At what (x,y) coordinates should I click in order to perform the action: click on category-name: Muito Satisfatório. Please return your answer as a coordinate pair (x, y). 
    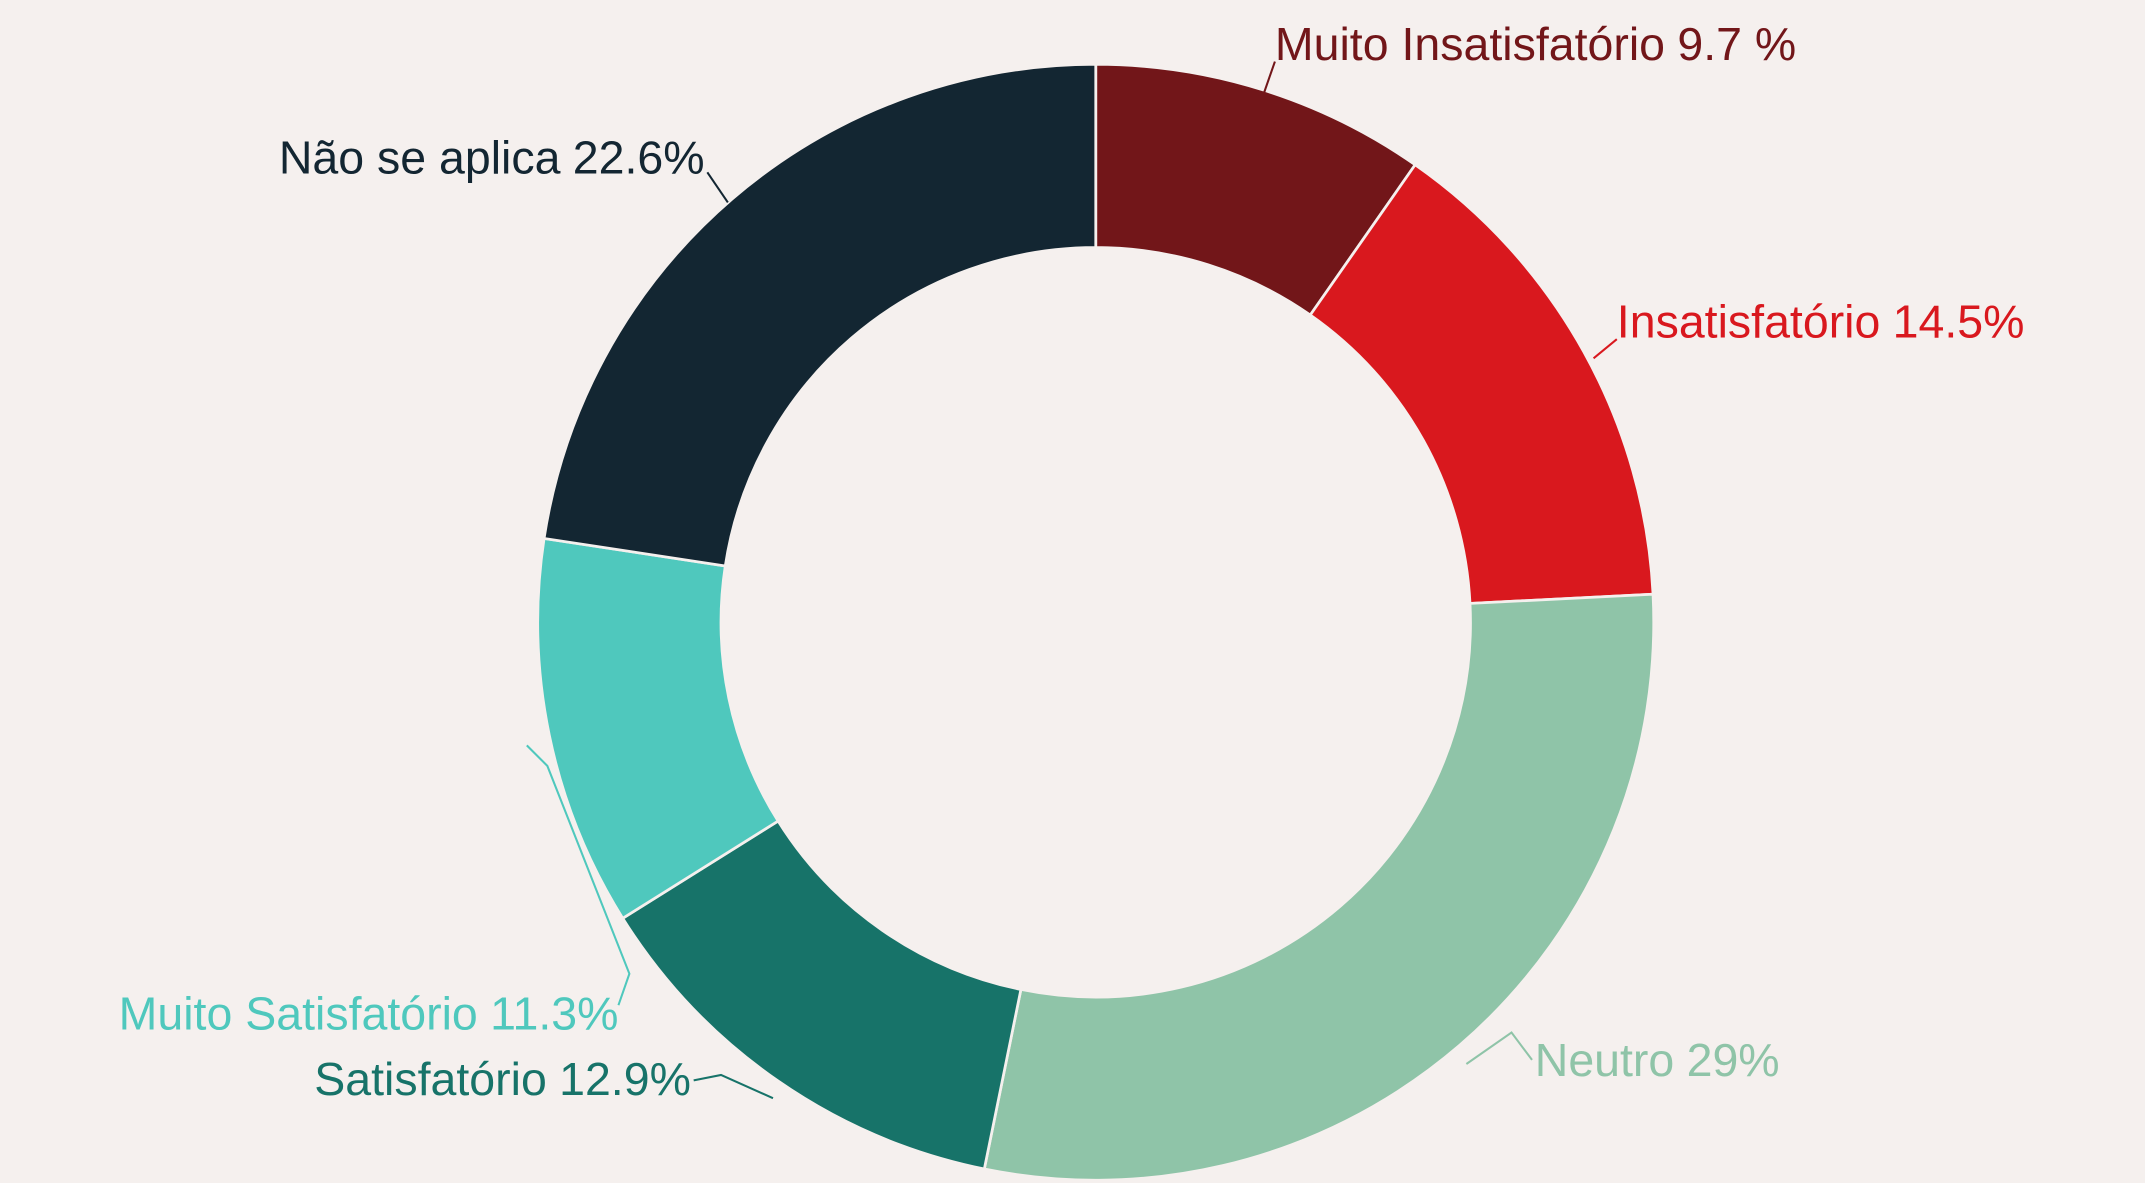
    Looking at the image, I should click on (298, 1014).